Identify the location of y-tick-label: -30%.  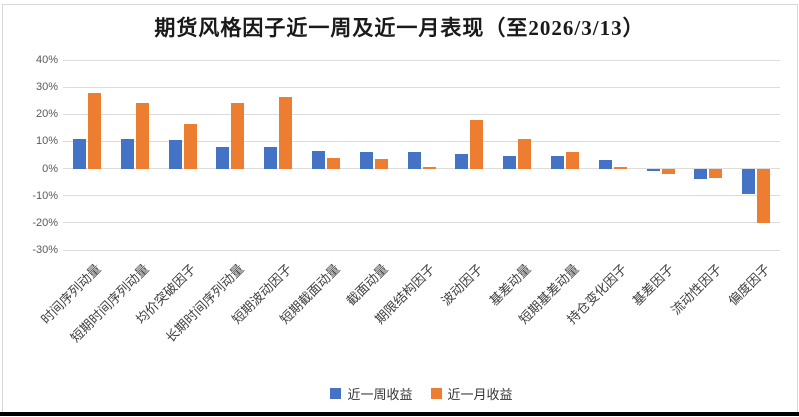
(45, 250).